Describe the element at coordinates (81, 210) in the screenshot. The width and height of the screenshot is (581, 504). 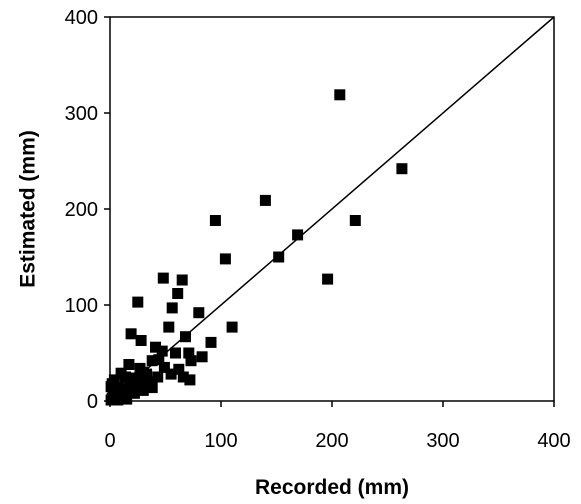
I see `y-tick-label-2: 200` at that location.